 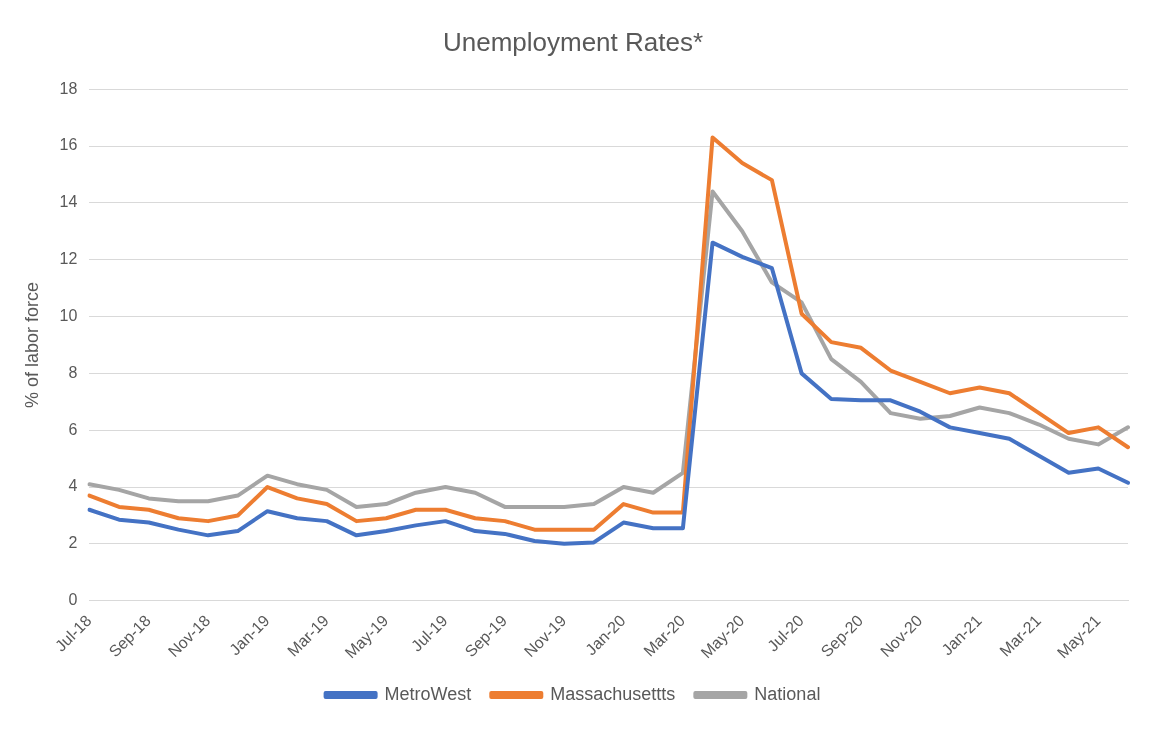 I want to click on chart-title: Unemployment Rates*, so click(x=573, y=41).